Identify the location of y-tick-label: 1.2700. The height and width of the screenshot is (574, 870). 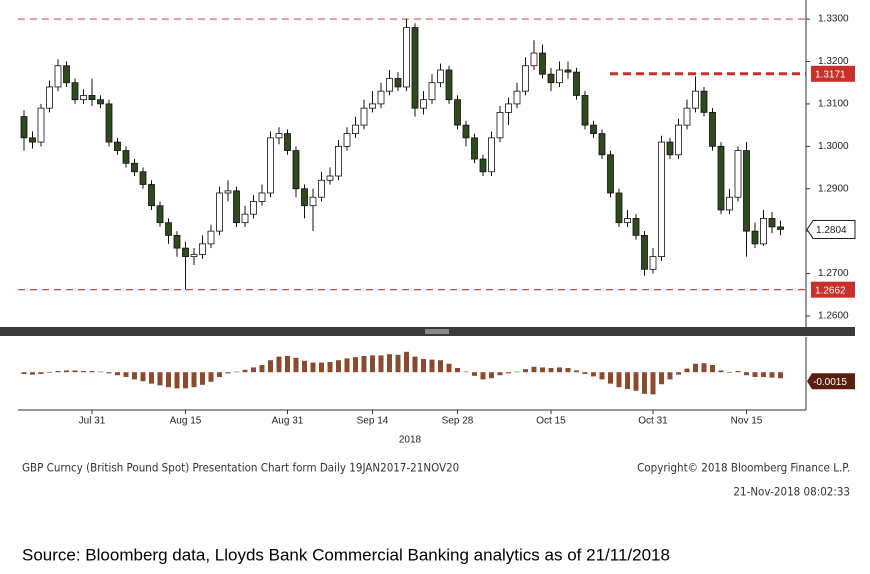
(833, 273).